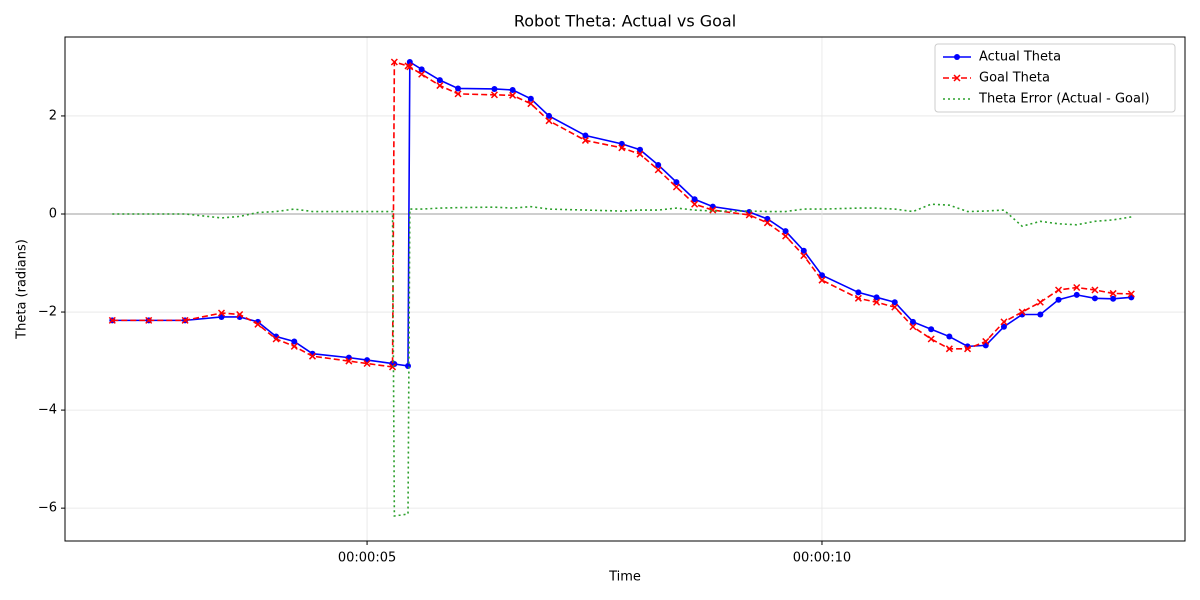  Describe the element at coordinates (1014, 78) in the screenshot. I see `legend-label: Goal Theta` at that location.